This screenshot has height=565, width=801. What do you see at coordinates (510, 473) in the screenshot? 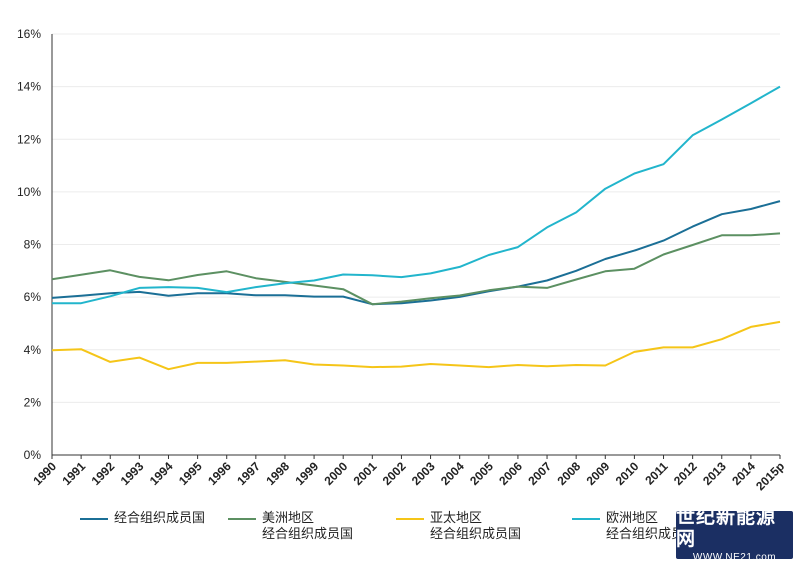
I see `x-tick-label: 2006` at bounding box center [510, 473].